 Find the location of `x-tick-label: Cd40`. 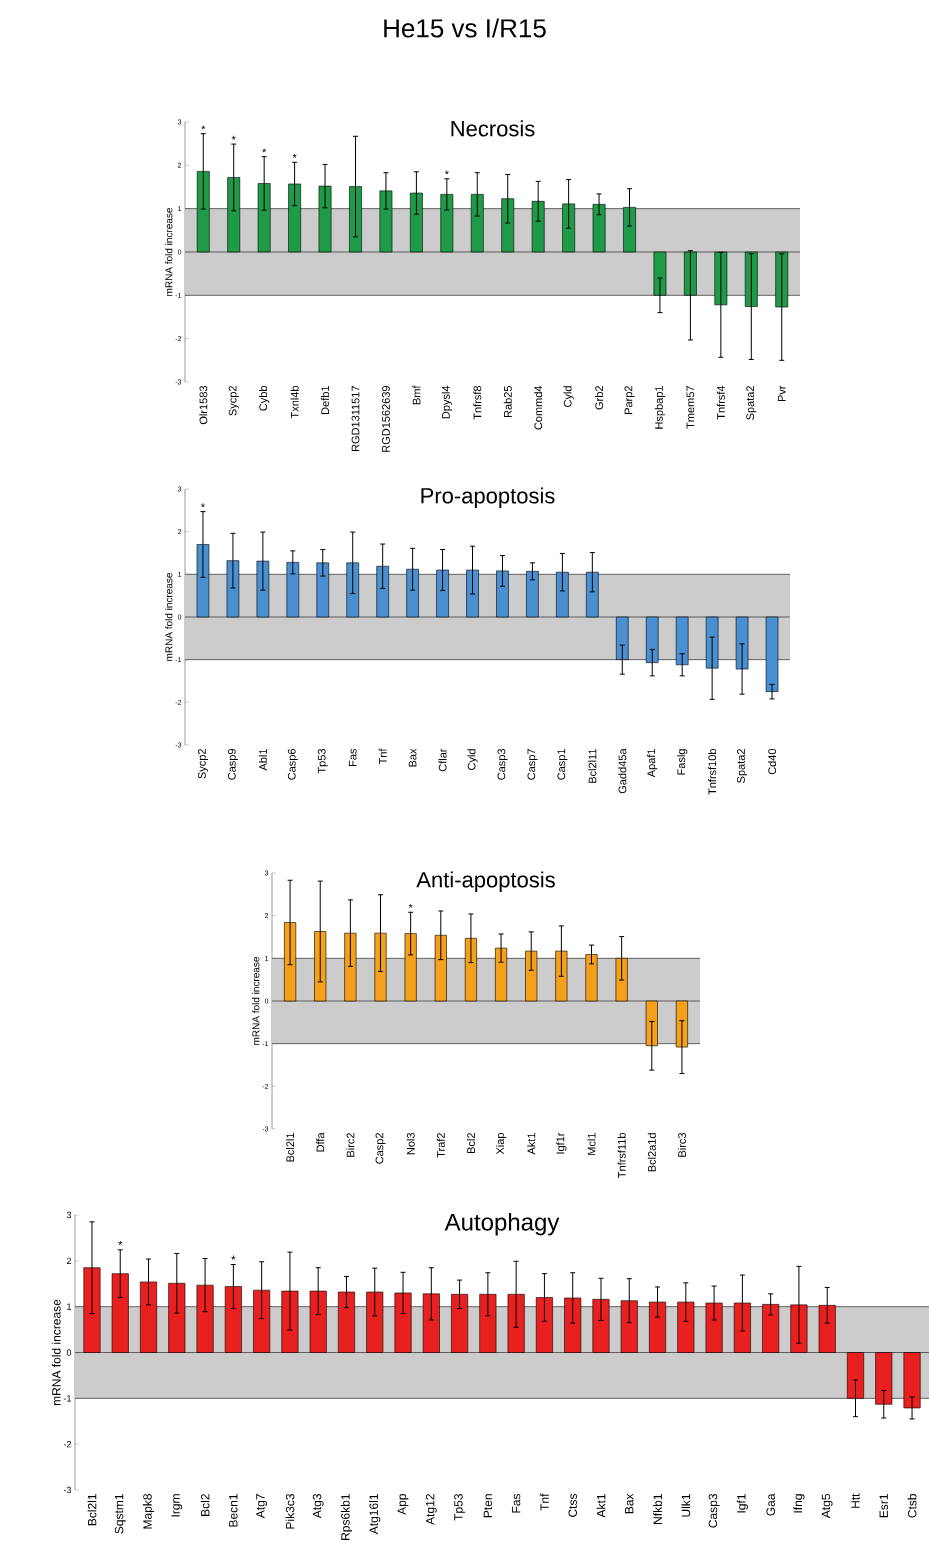

x-tick-label: Cd40 is located at coordinates (772, 761).